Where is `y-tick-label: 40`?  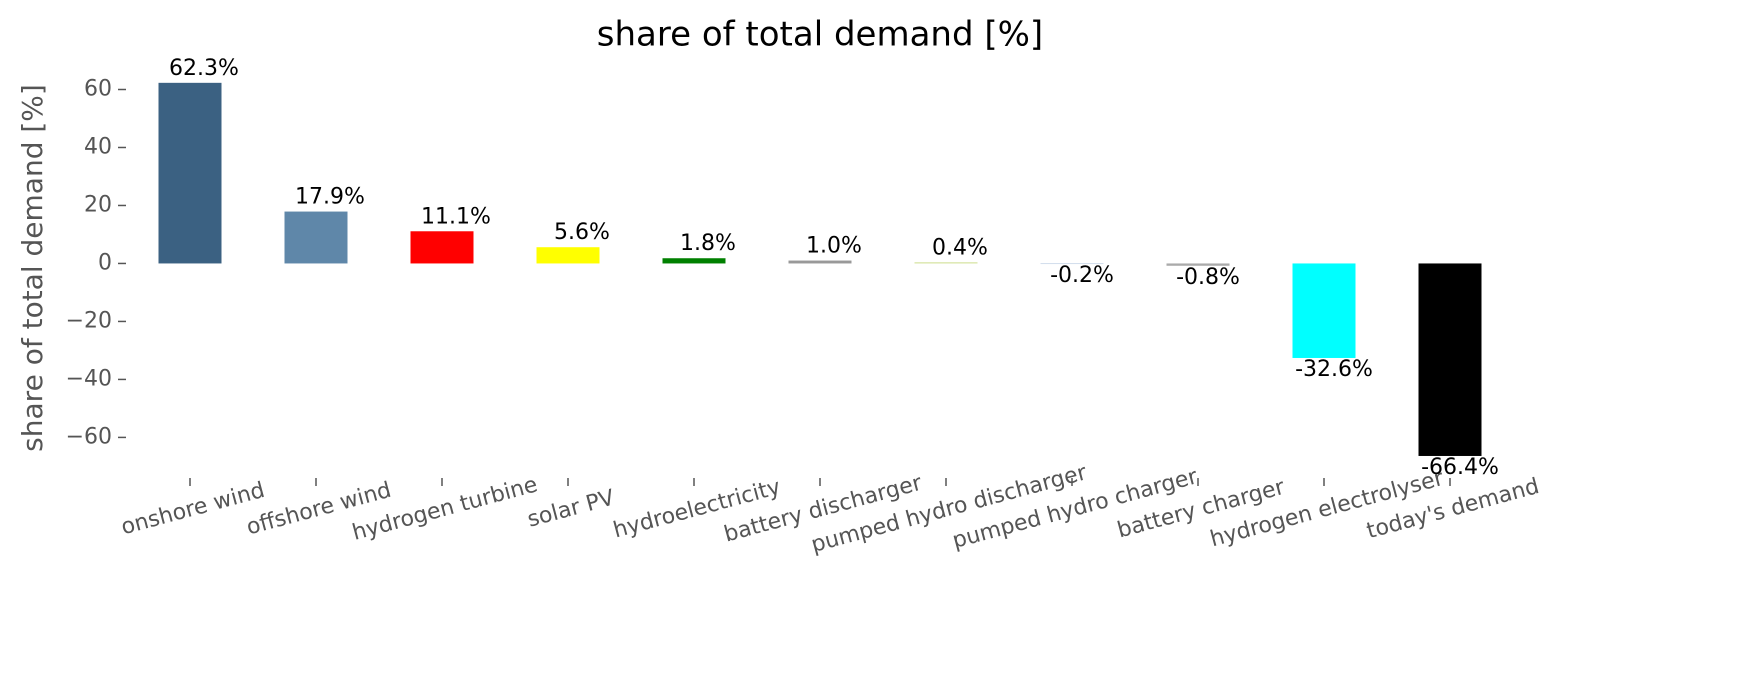 y-tick-label: 40 is located at coordinates (98, 146).